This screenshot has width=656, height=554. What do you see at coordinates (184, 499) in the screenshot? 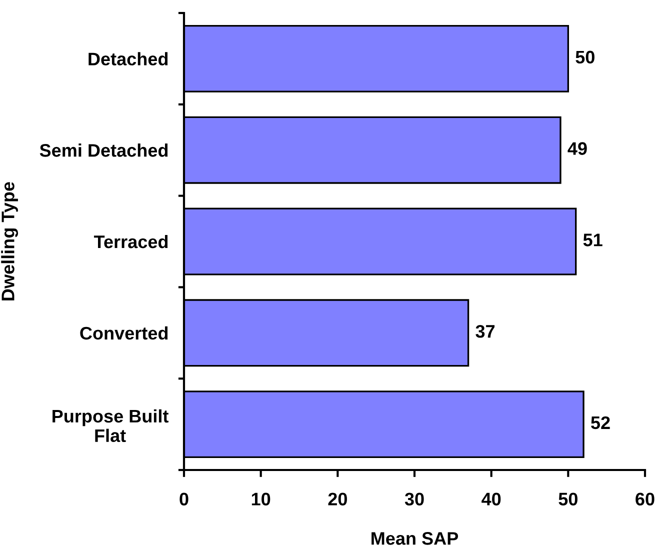
I see `x-tick-label: 0` at bounding box center [184, 499].